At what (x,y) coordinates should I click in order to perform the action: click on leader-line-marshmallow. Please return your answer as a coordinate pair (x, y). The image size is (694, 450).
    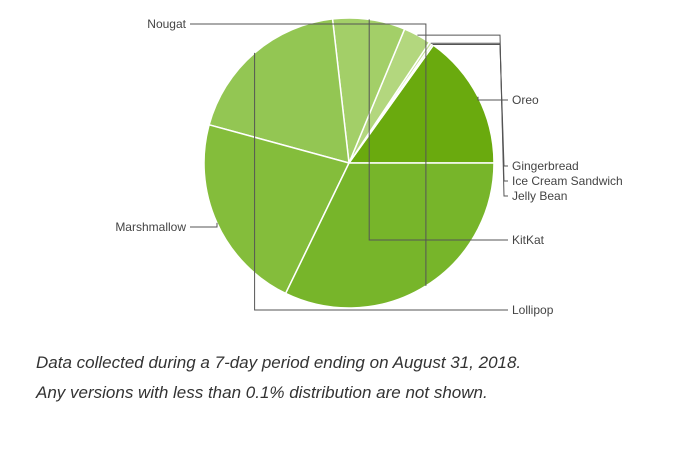
    Looking at the image, I should click on (204, 225).